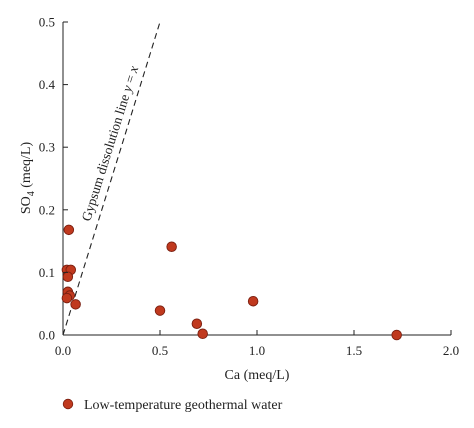 The image size is (474, 428). What do you see at coordinates (133, 69) in the screenshot?
I see `reference-line-label-x: x` at bounding box center [133, 69].